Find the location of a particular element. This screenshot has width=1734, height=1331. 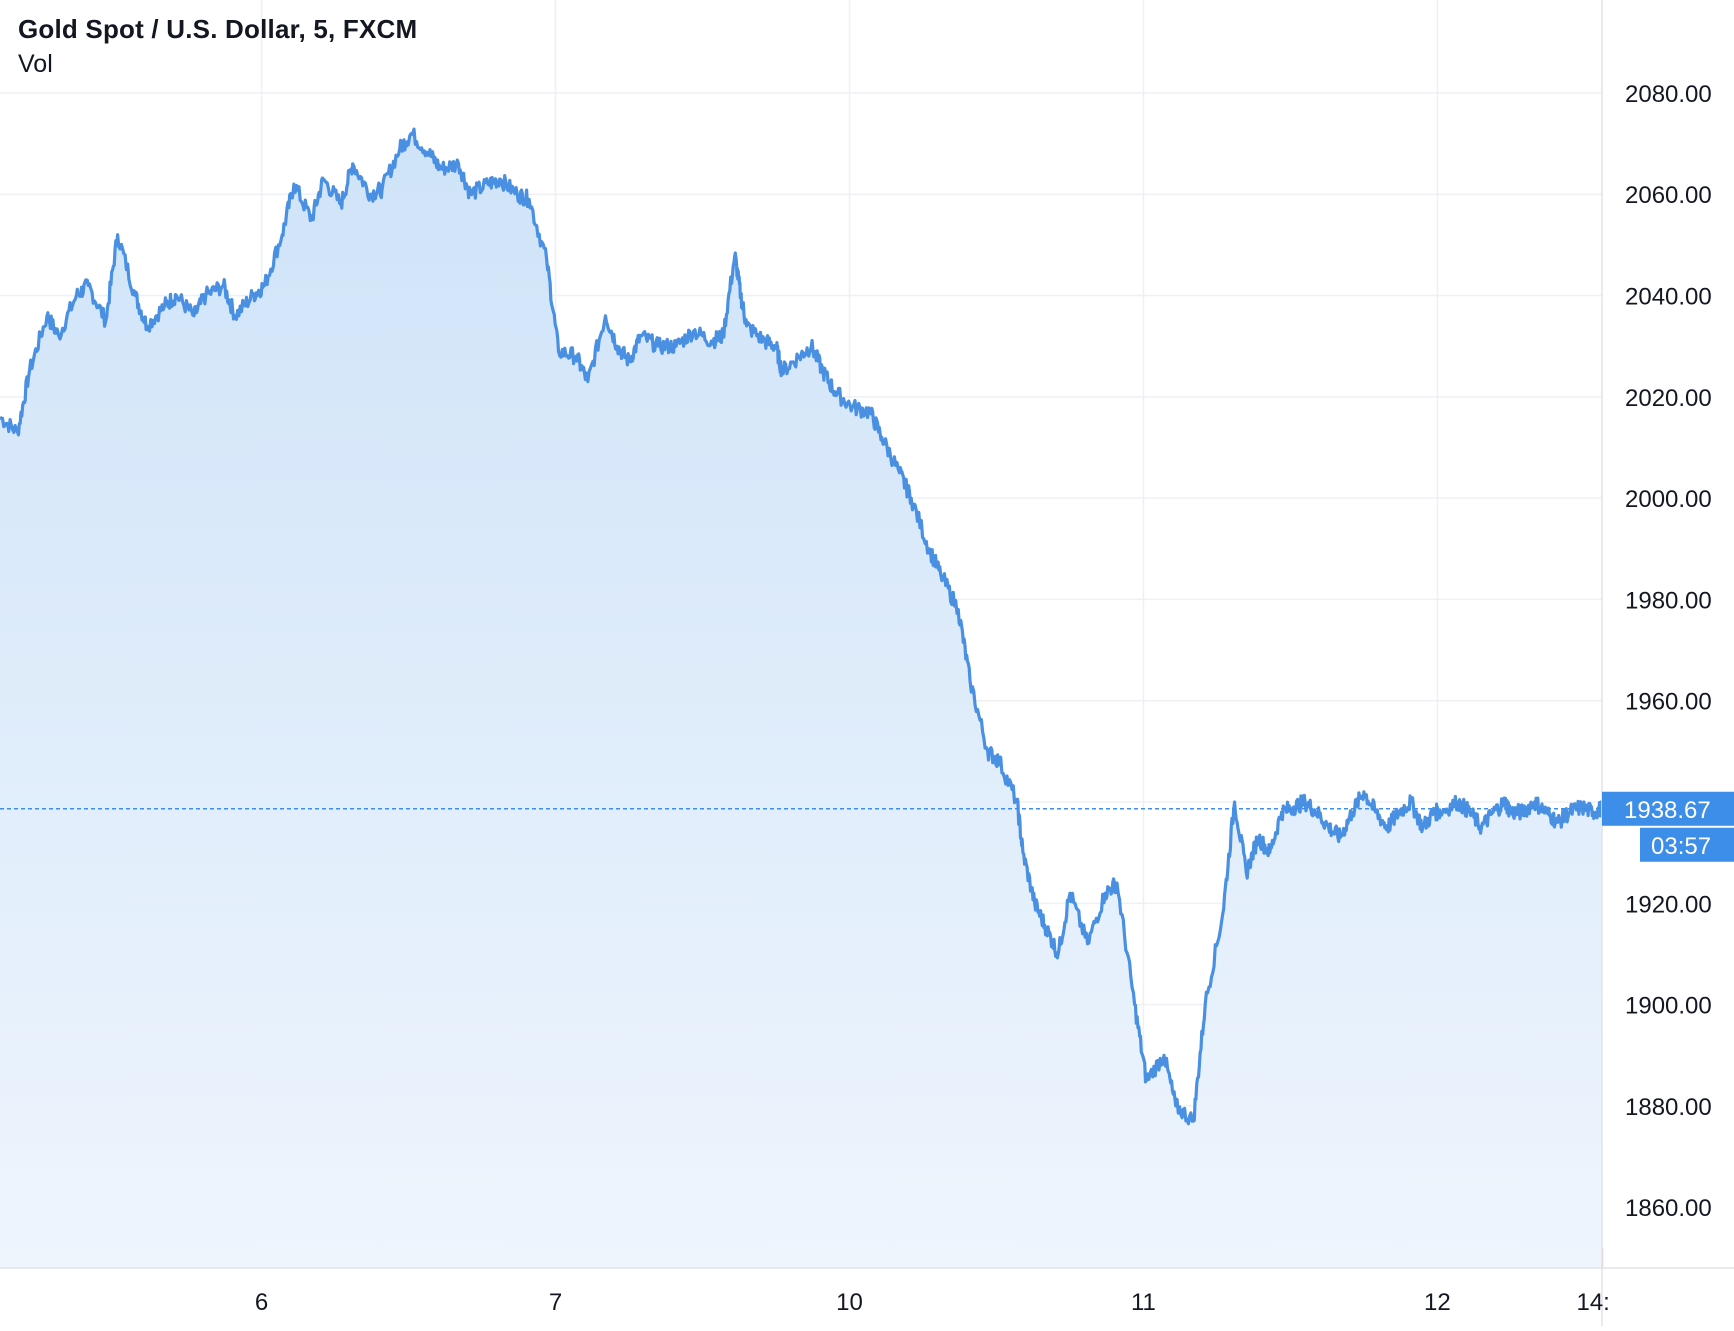

y-tick-label: 1880.00 is located at coordinates (1668, 1107).